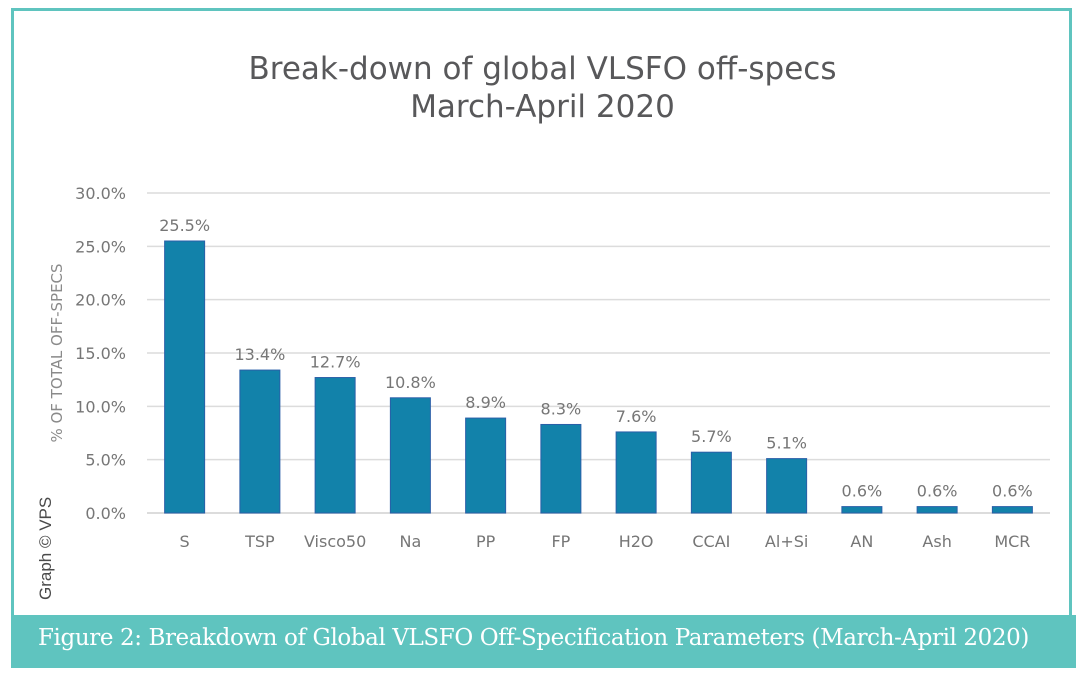  What do you see at coordinates (100, 246) in the screenshot?
I see `y-tick-label: 25.0%` at bounding box center [100, 246].